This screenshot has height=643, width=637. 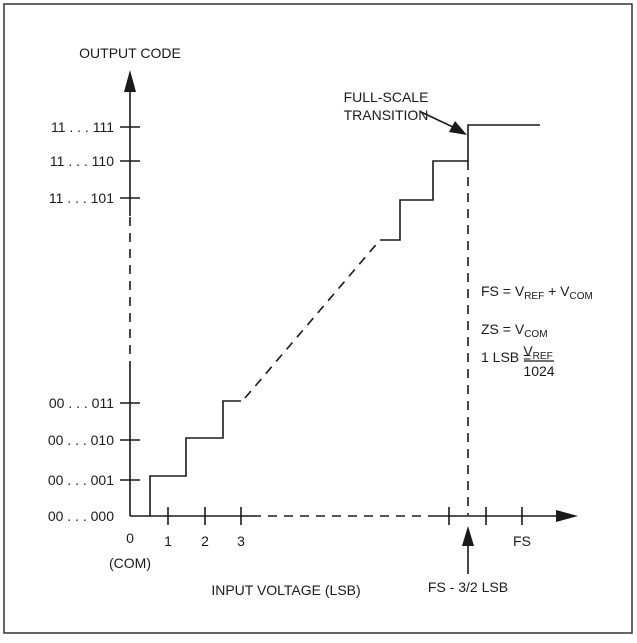 I want to click on x-axis-arrowhead, so click(x=567, y=516).